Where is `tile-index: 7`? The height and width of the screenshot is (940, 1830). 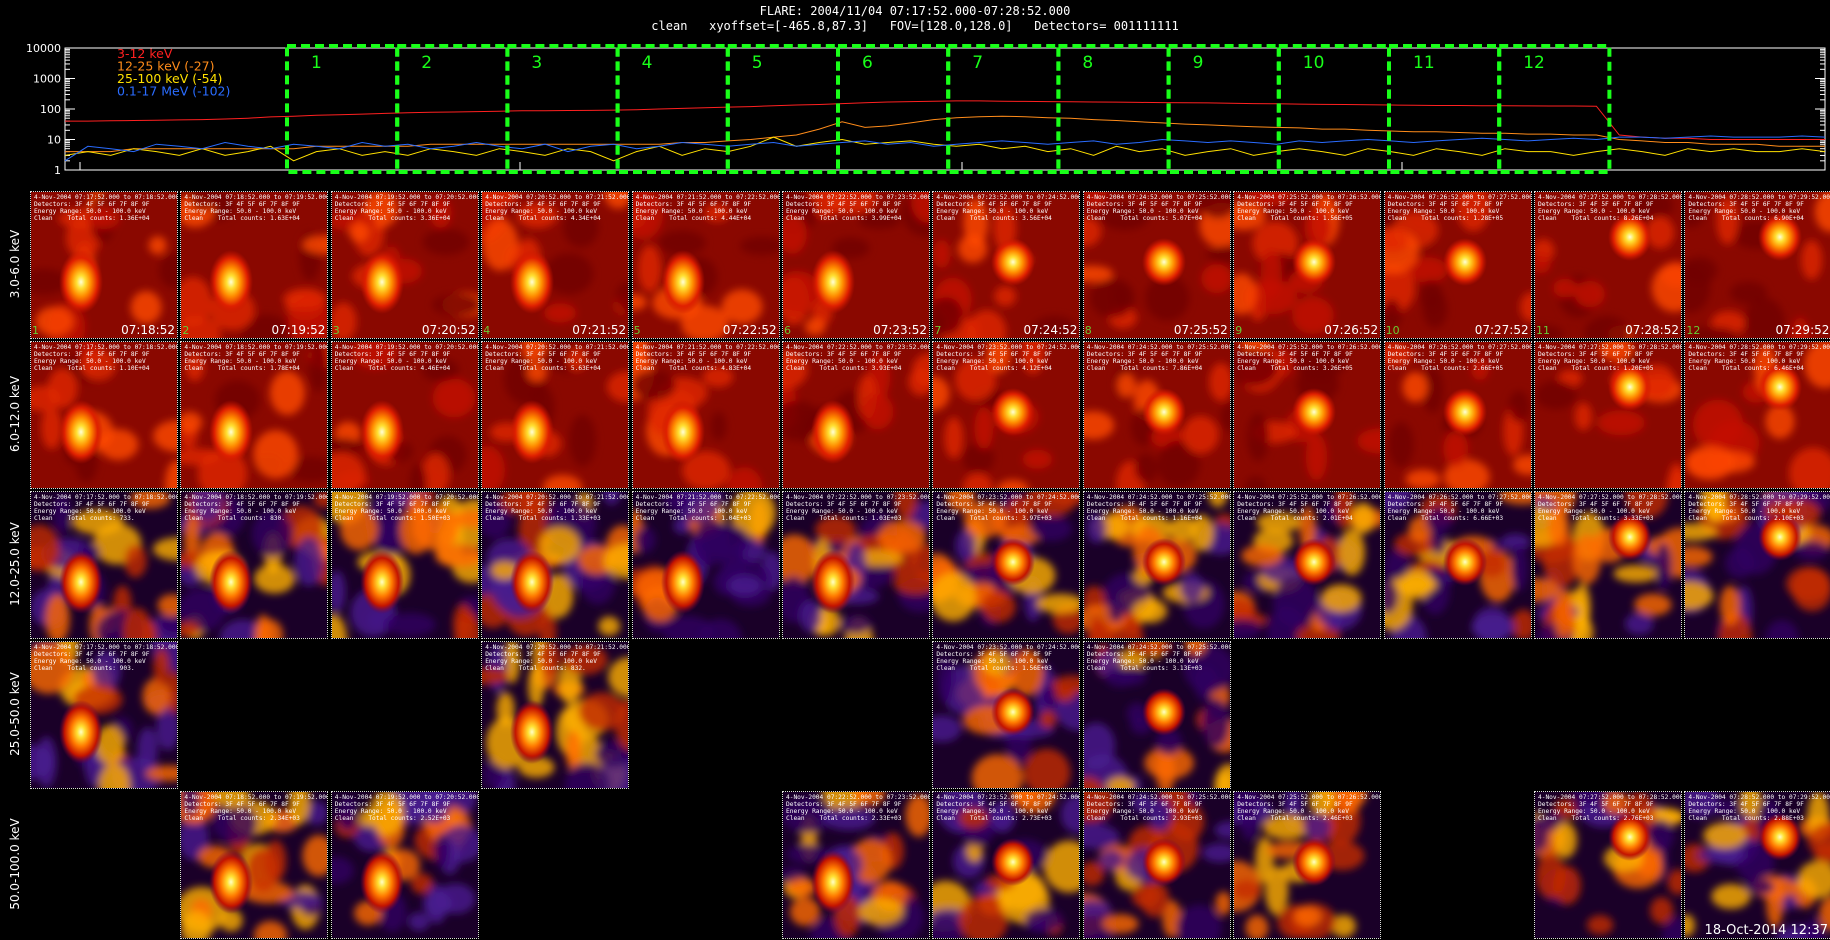 tile-index: 7 is located at coordinates (938, 330).